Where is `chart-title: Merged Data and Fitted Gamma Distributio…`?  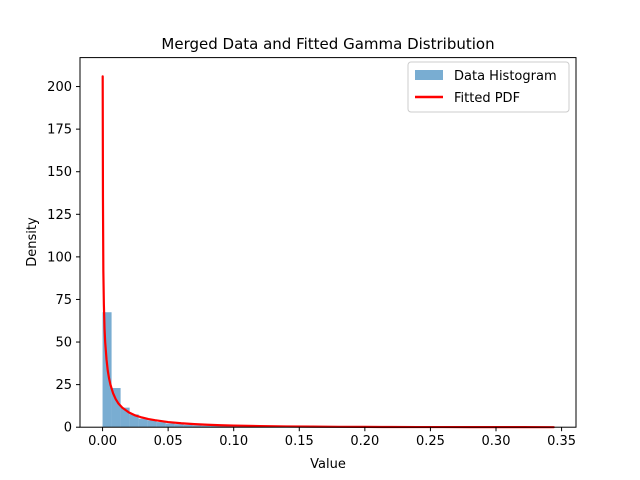 chart-title: Merged Data and Fitted Gamma Distributio… is located at coordinates (327, 44).